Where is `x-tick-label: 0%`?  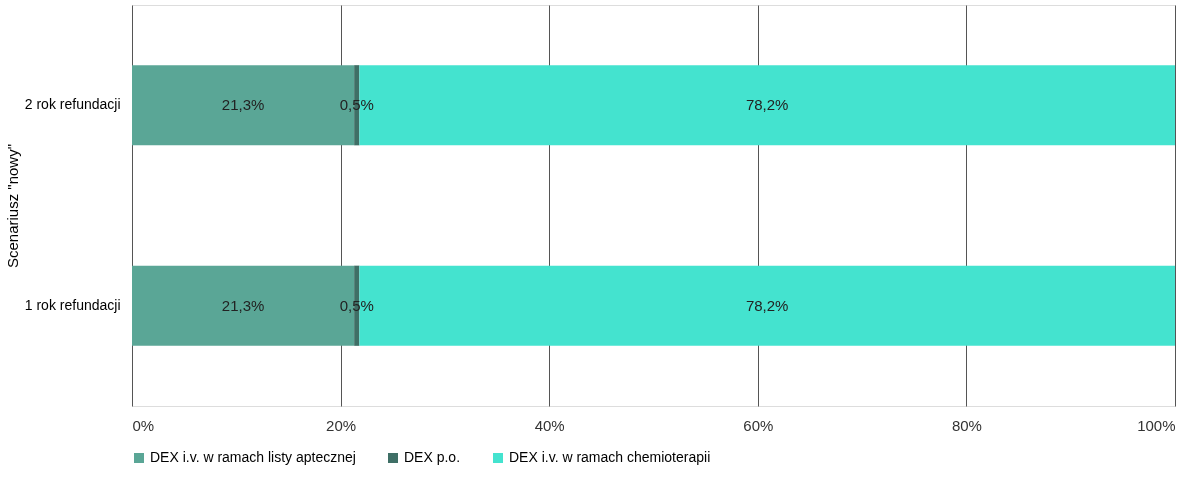 x-tick-label: 0% is located at coordinates (143, 425).